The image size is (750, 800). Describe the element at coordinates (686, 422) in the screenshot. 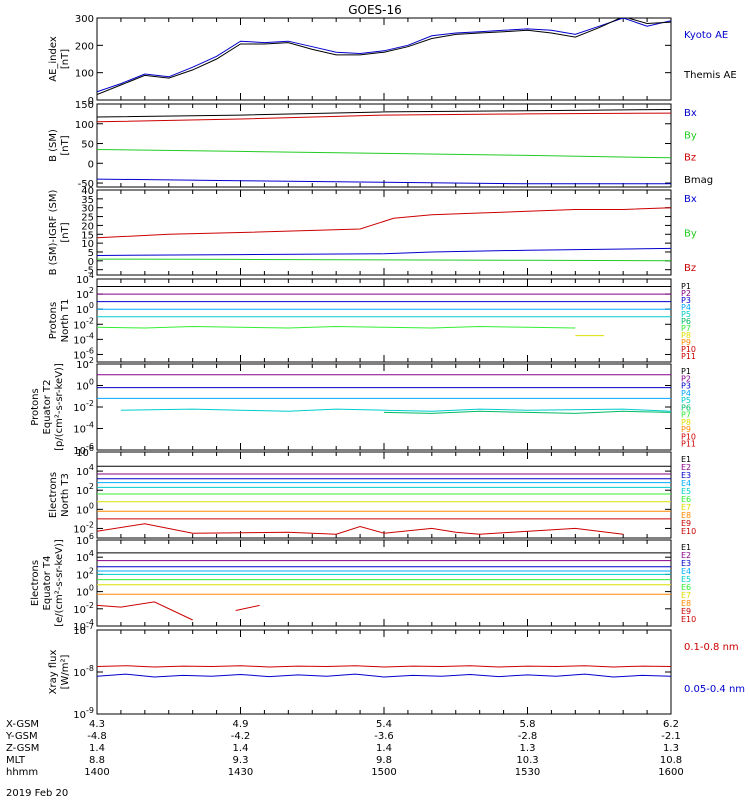

I see `legend-entry: P8` at that location.